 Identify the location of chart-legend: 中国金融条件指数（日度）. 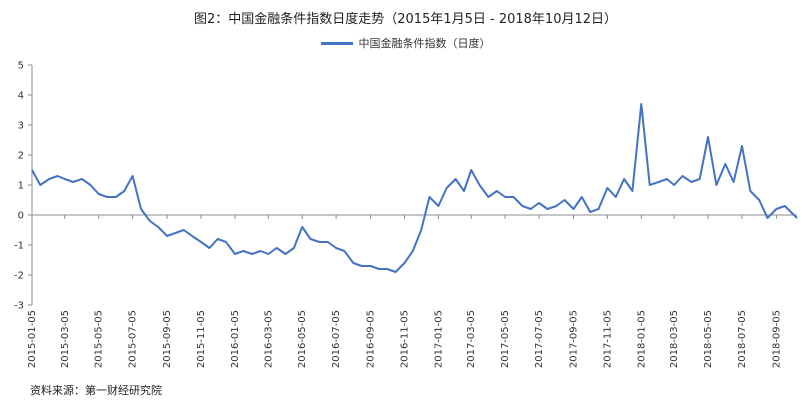
(405, 43).